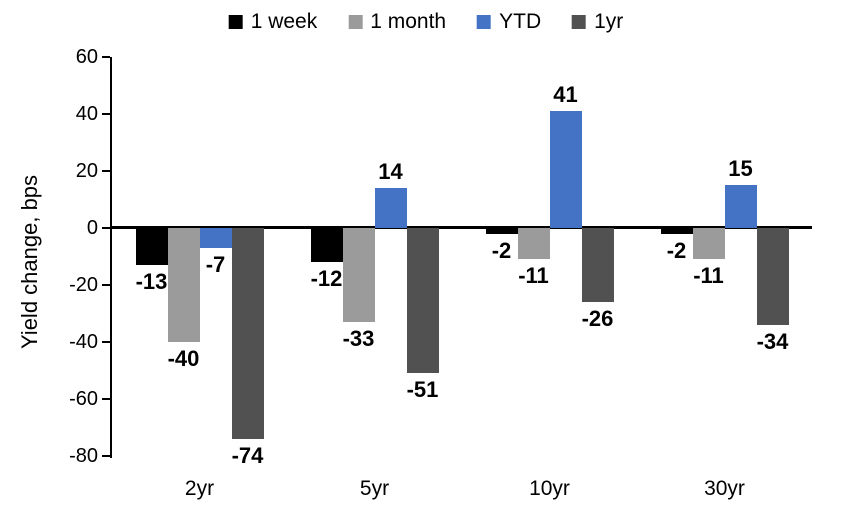 Image resolution: width=852 pixels, height=509 pixels. I want to click on bar-1-week-2yr, so click(151, 247).